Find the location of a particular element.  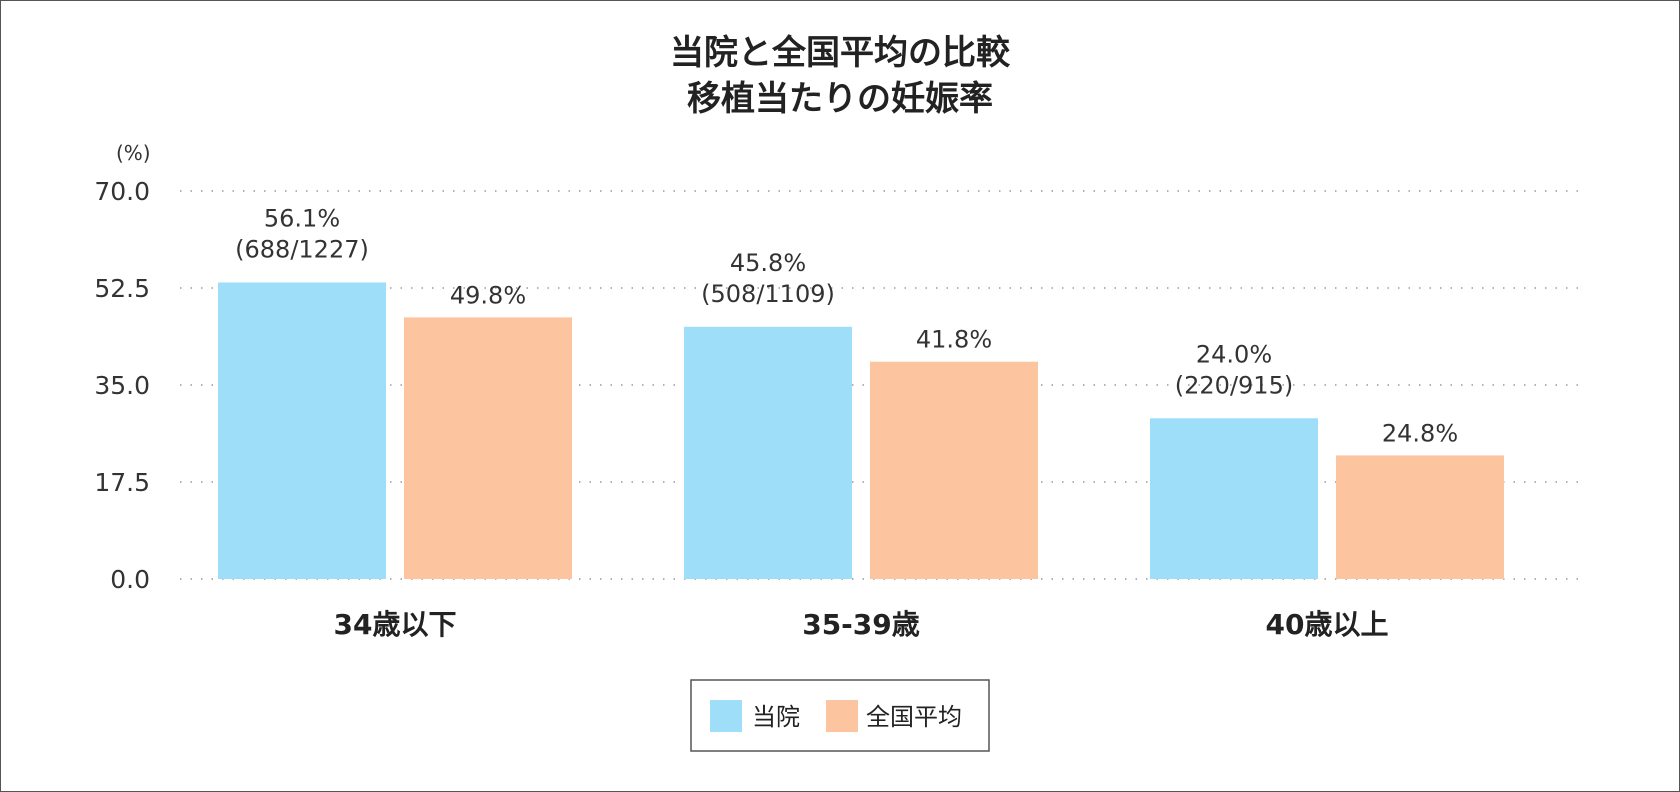

y-tick-label: 70.0 is located at coordinates (122, 191).